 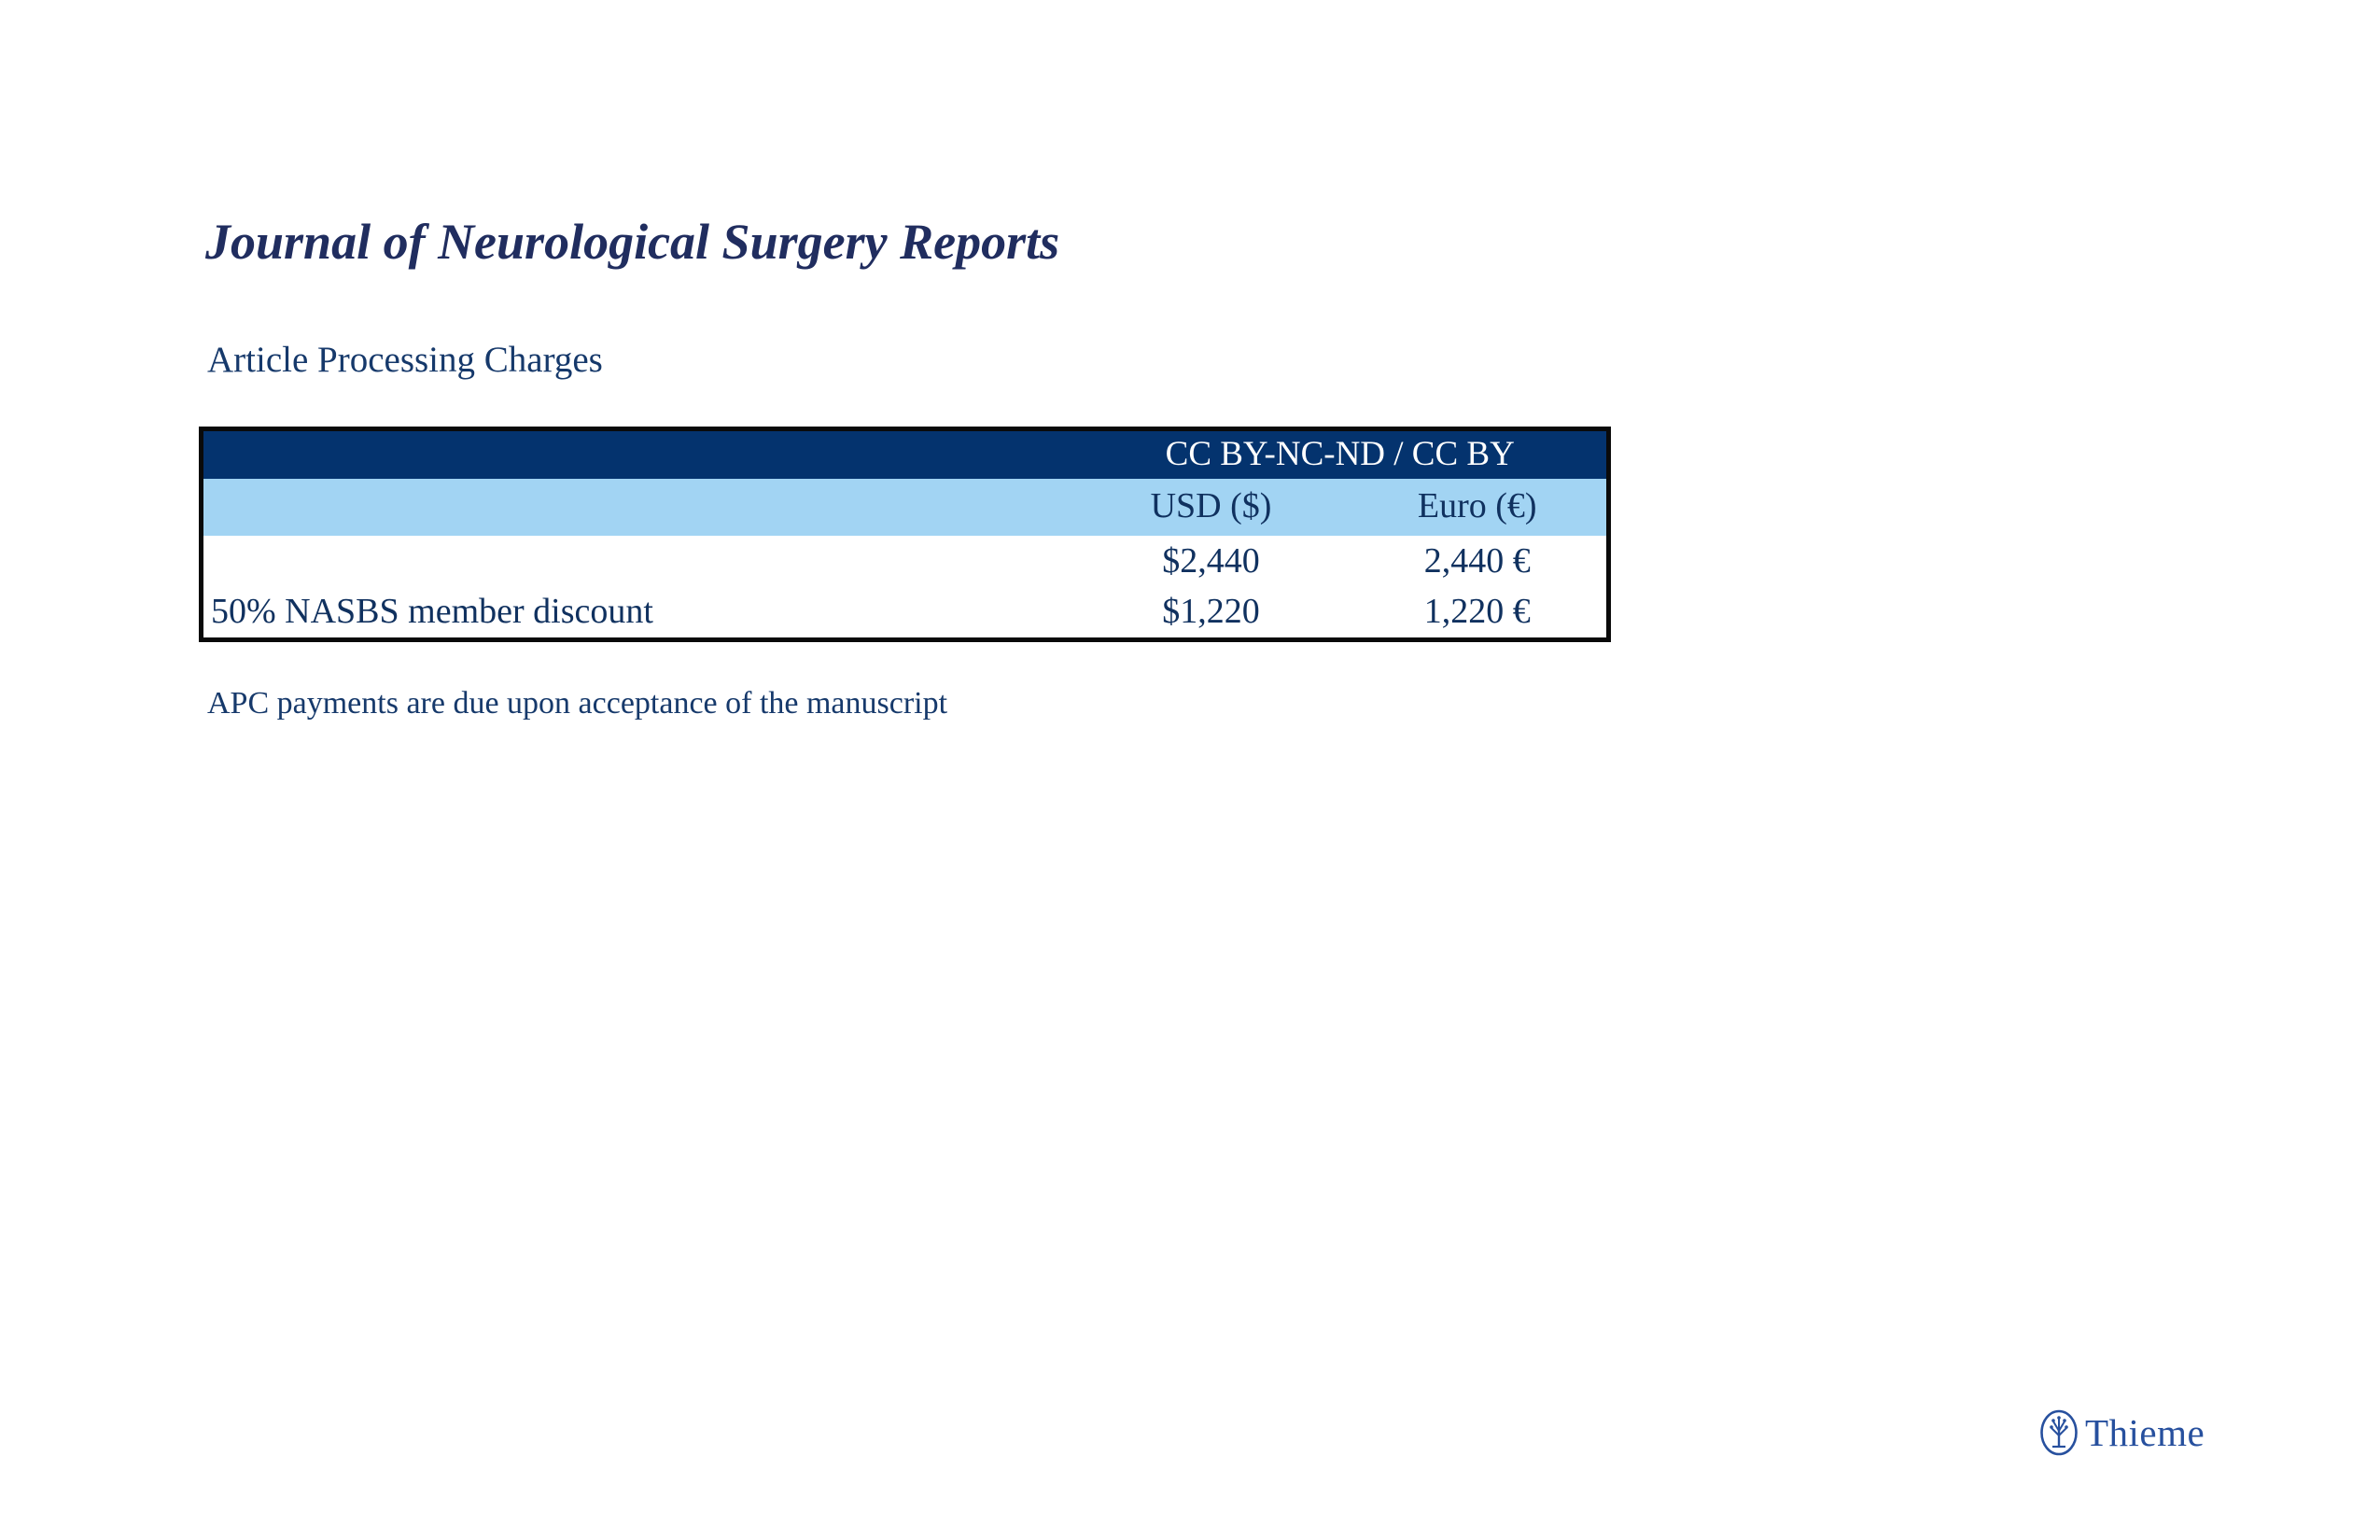 I want to click on license-header-cell: CC BY-NC-ND / CC BY, so click(x=1340, y=453).